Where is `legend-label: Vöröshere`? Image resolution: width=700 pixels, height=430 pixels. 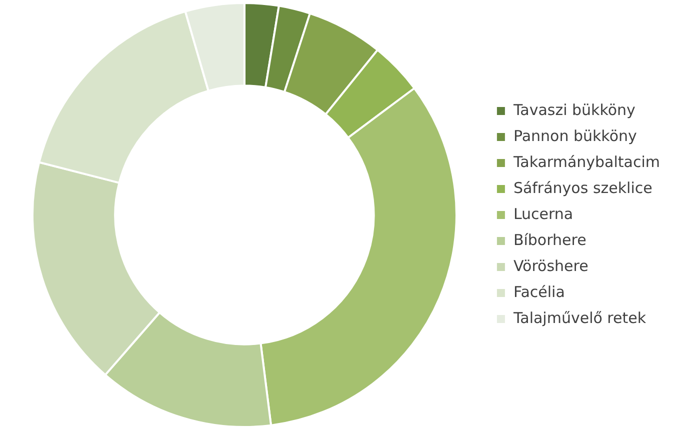
legend-label: Vöröshere is located at coordinates (550, 265).